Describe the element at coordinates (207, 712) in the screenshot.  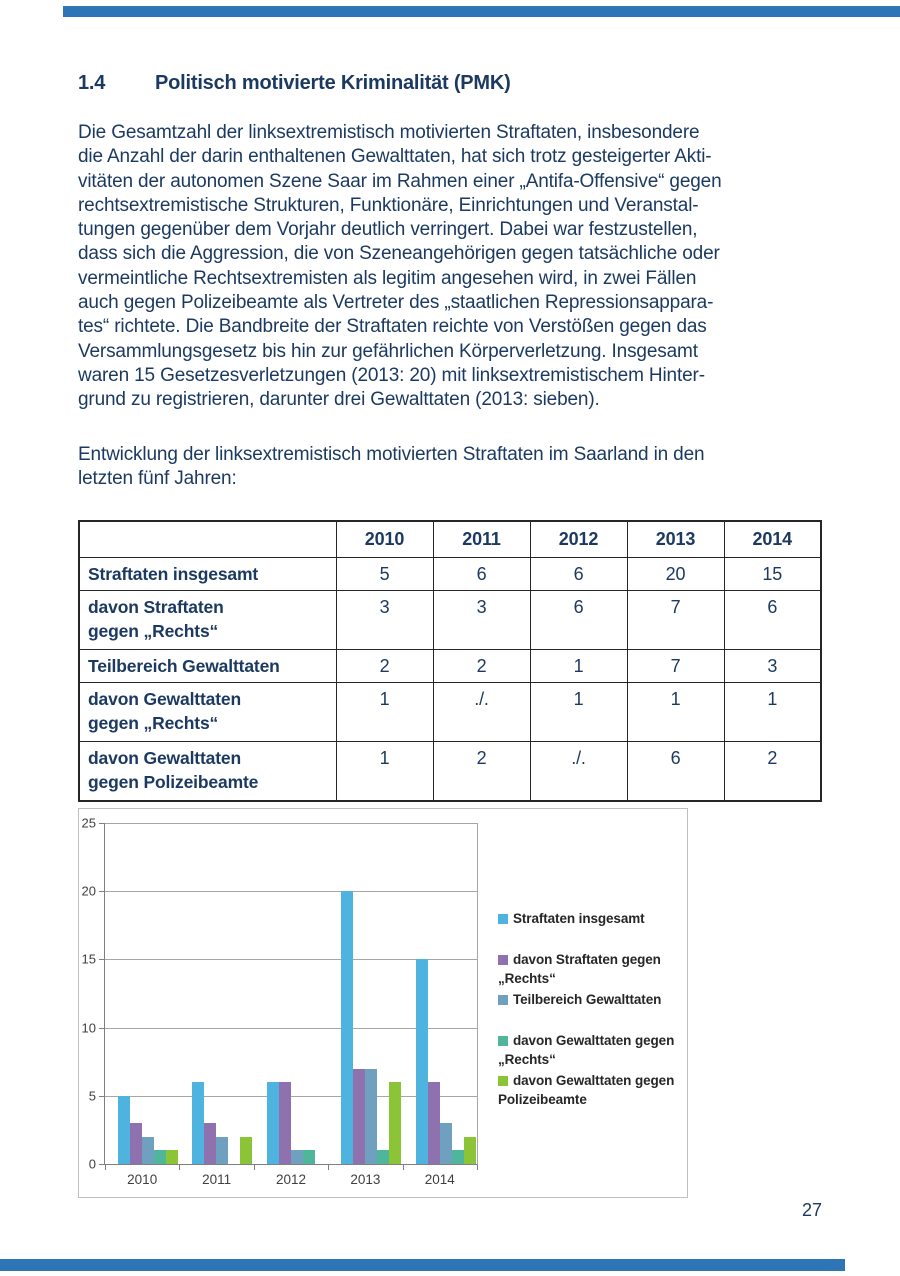
I see `row-label-cell: davon Gewalttaten gegen „Rechts“` at that location.